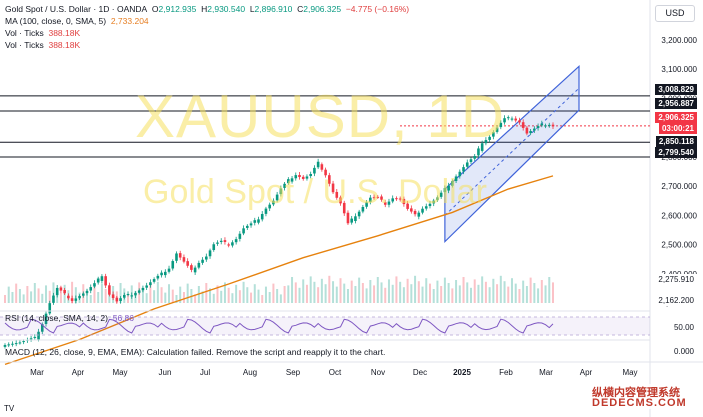 The image size is (703, 417). Describe the element at coordinates (546, 372) in the screenshot. I see `x-tick-label: Mar` at that location.